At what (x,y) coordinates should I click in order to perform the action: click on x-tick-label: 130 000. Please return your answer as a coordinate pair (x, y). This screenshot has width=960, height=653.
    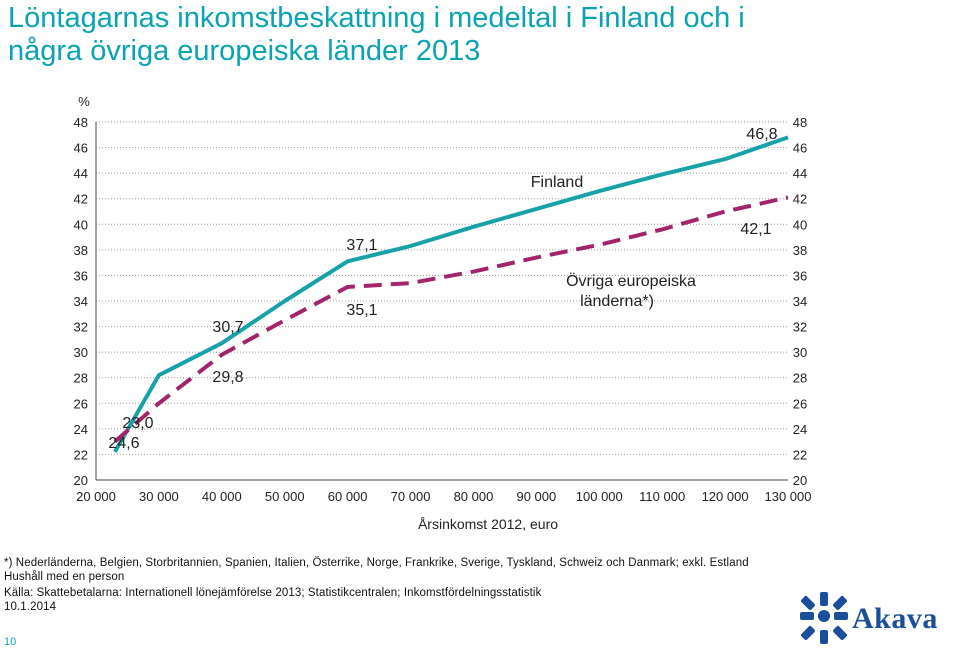
    Looking at the image, I should click on (788, 496).